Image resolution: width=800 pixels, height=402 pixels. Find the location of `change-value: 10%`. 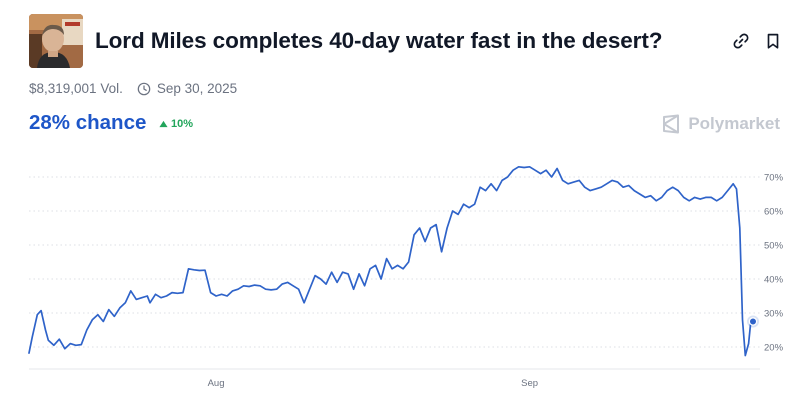

change-value: 10% is located at coordinates (182, 124).